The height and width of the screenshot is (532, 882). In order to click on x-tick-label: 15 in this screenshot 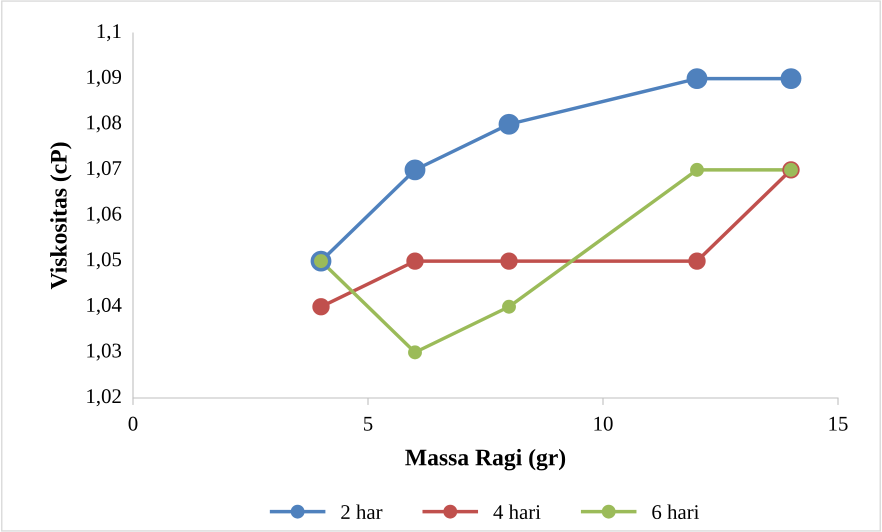, I will do `click(838, 423)`.